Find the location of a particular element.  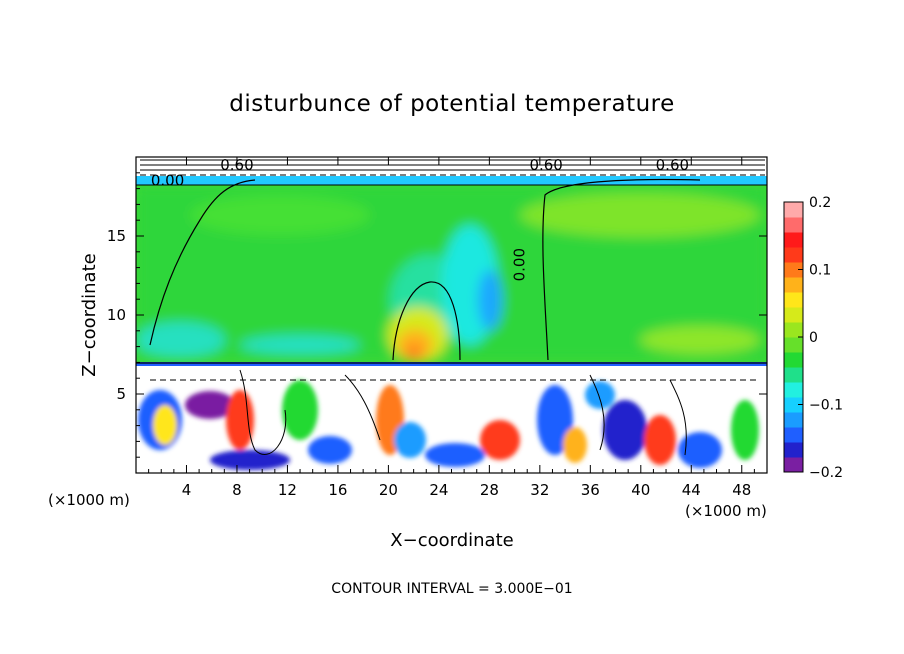

colorbar-ticks: 0.2 0.1 0 −0.1 −0.2 is located at coordinates (820, 338).